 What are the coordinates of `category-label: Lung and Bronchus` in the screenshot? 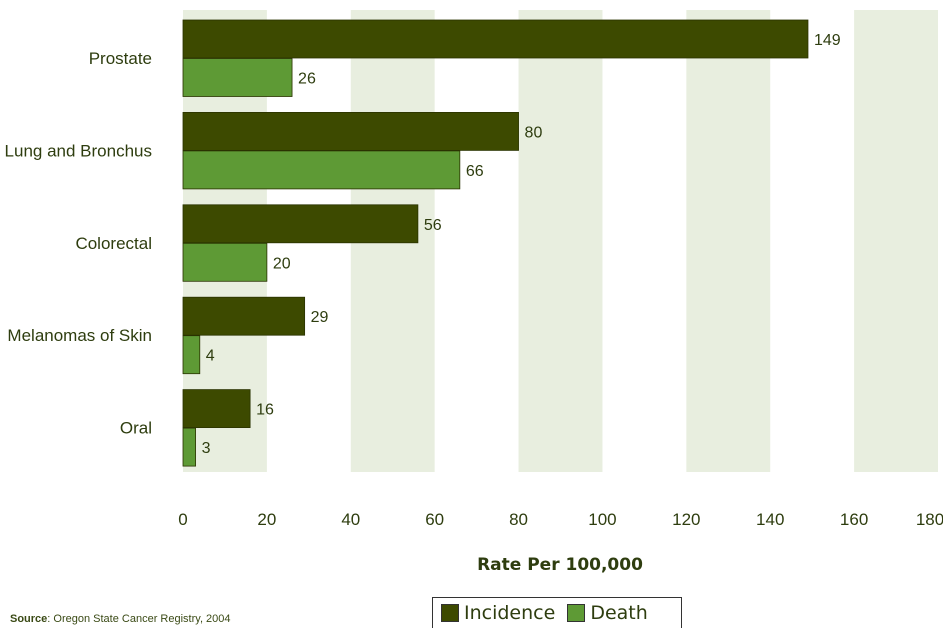 It's located at (78, 150).